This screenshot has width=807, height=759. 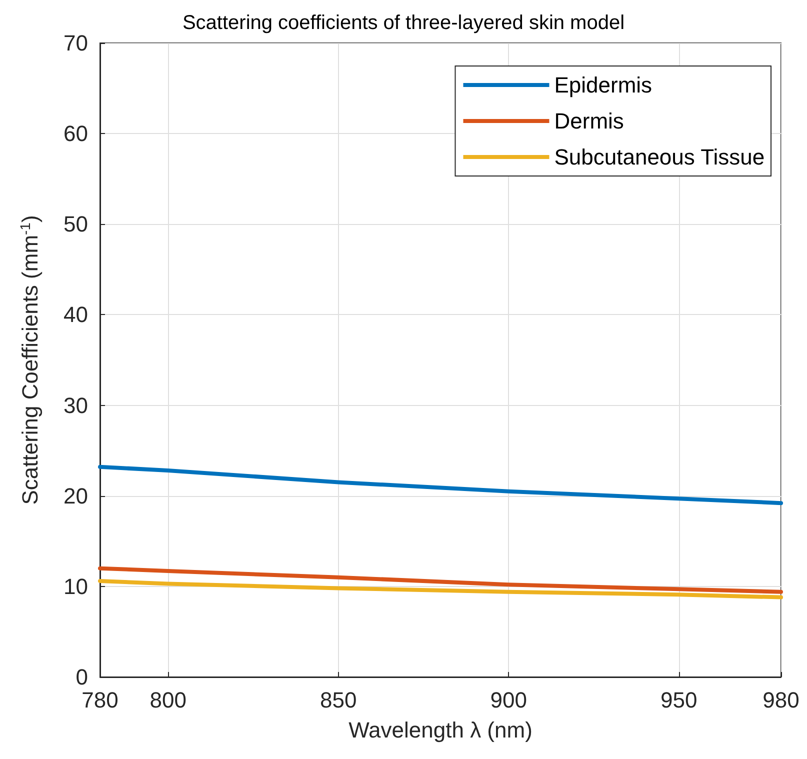 What do you see at coordinates (338, 700) in the screenshot?
I see `x-tick-label: 850` at bounding box center [338, 700].